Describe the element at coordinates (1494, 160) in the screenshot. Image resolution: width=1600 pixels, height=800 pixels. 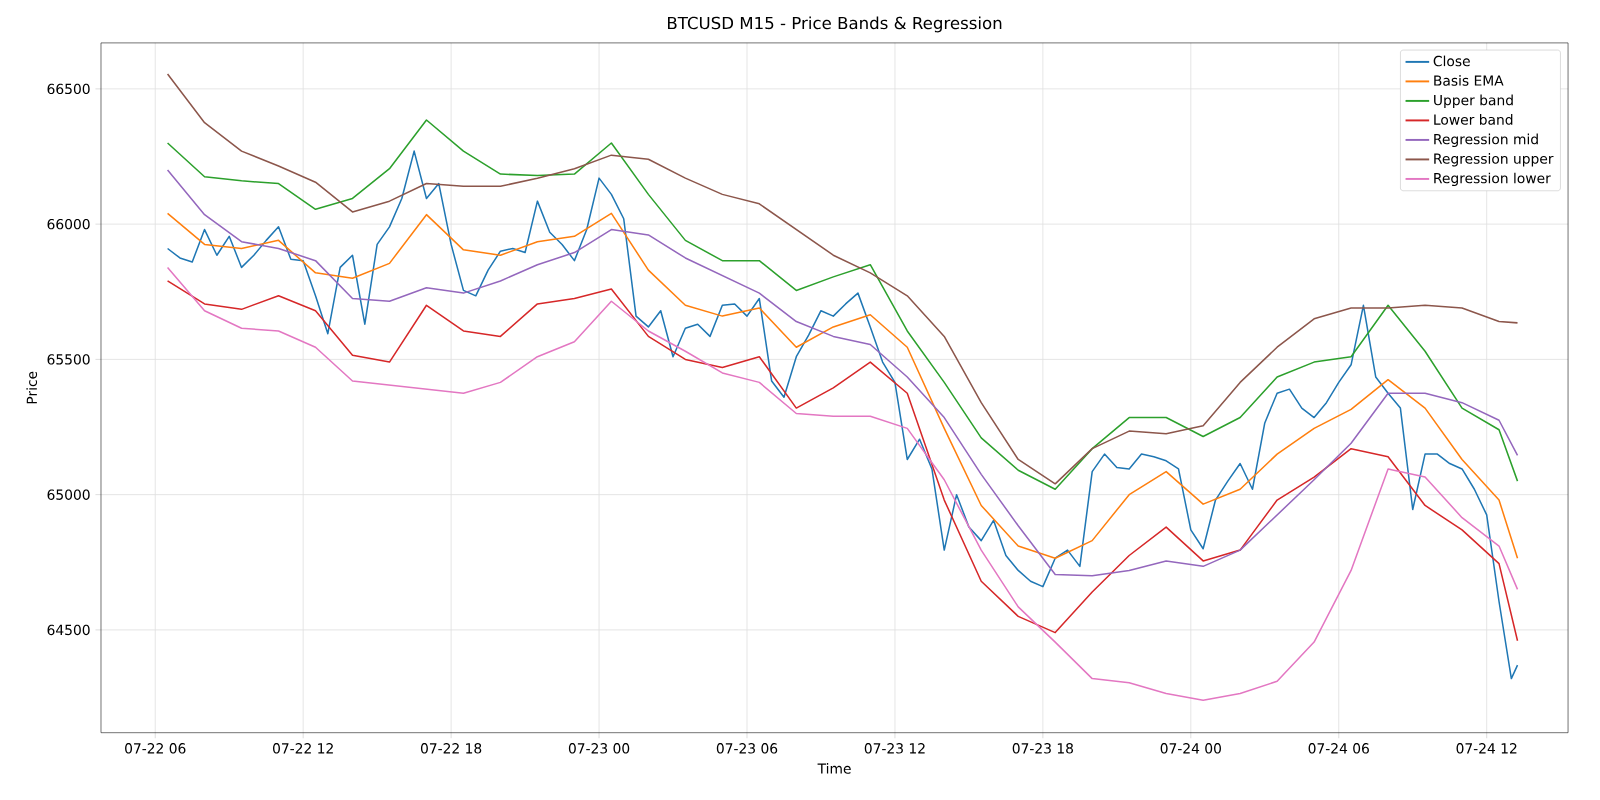
I see `legend-label: Regression upper` at that location.